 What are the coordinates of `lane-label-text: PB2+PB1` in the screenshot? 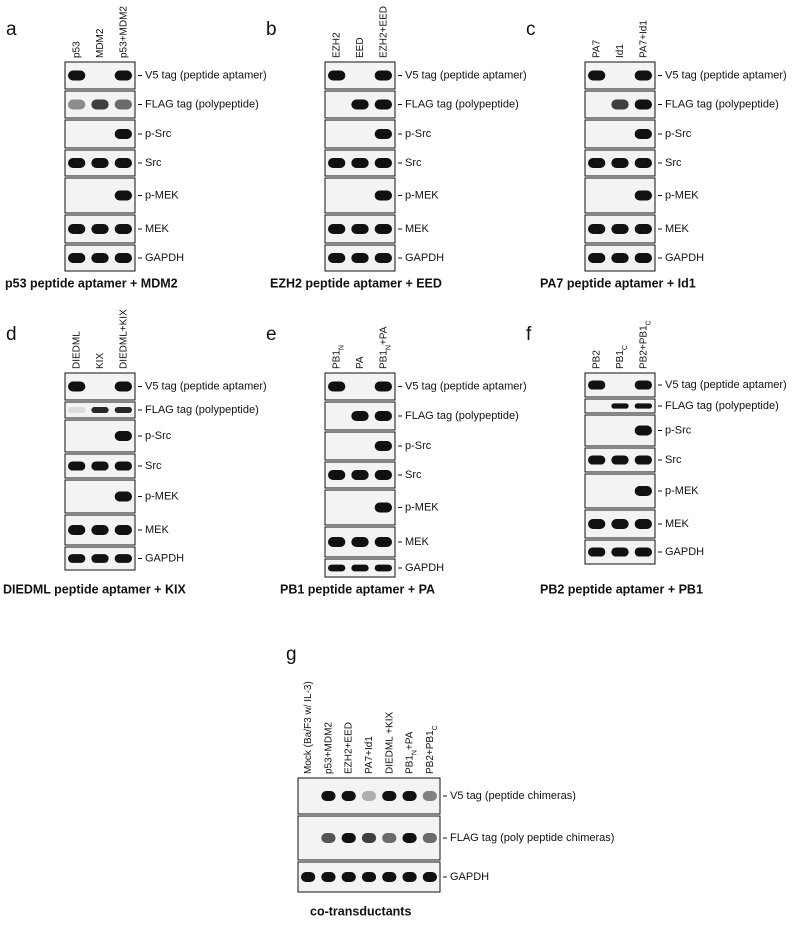 It's located at (643, 347).